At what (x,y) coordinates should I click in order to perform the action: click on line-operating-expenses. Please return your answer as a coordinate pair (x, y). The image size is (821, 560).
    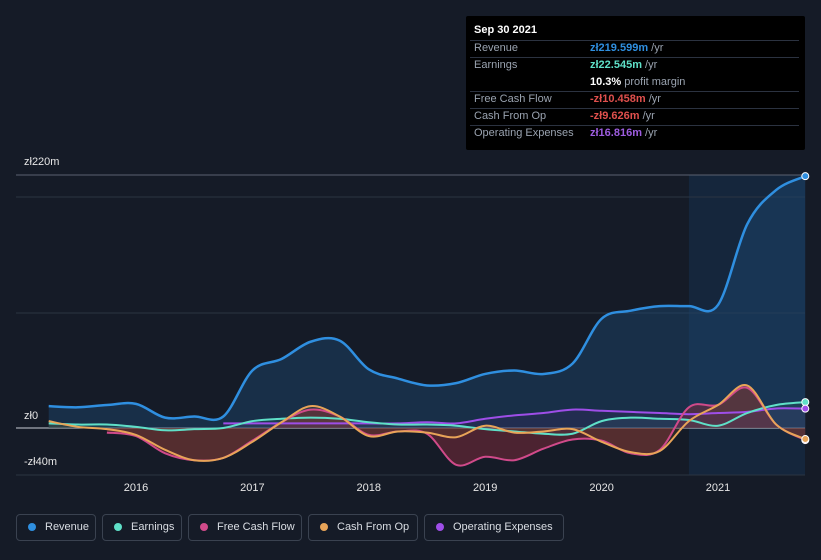
    Looking at the image, I should click on (514, 416).